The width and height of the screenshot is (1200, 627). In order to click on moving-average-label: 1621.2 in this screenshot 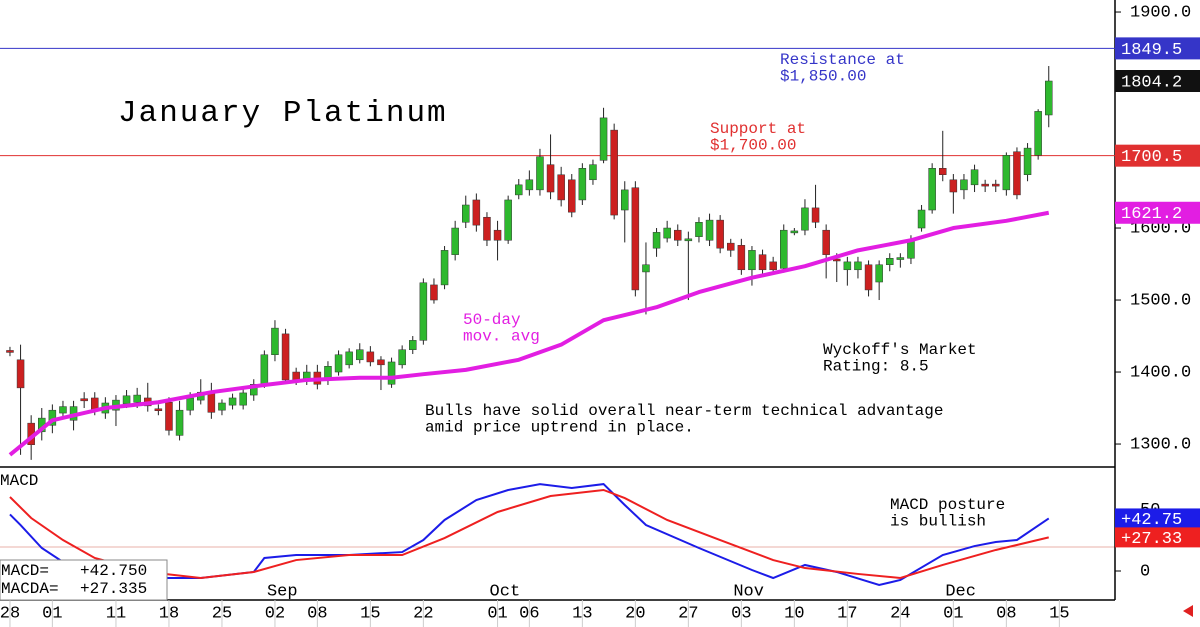, I will do `click(1151, 214)`.